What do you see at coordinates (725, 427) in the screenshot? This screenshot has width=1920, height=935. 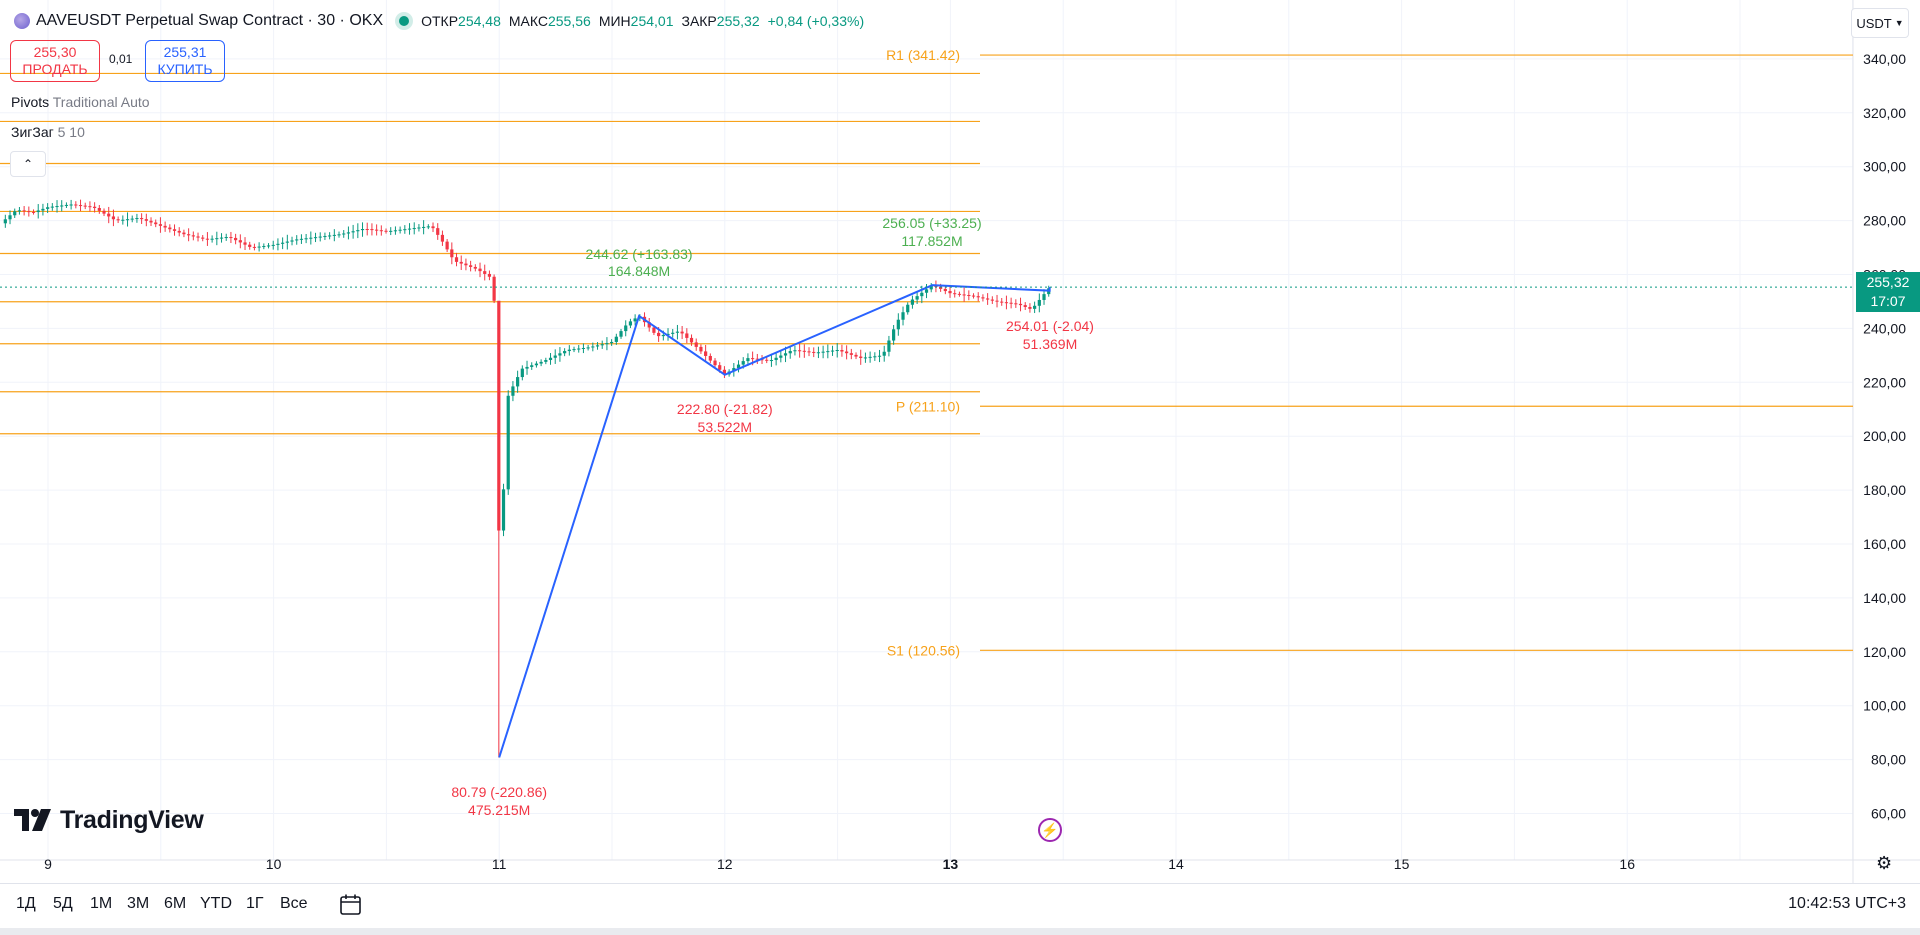 I see `zigzag-volume-2: 53.522M` at bounding box center [725, 427].